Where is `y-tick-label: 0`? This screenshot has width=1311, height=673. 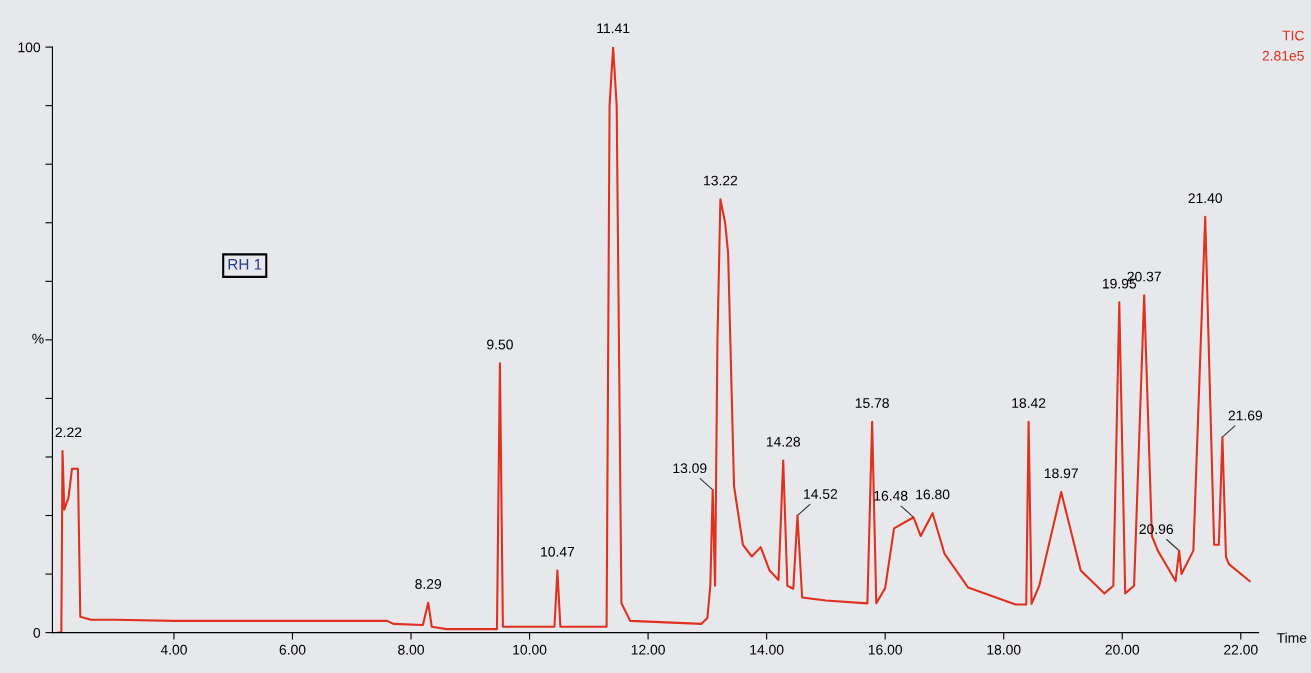
y-tick-label: 0 is located at coordinates (37, 632).